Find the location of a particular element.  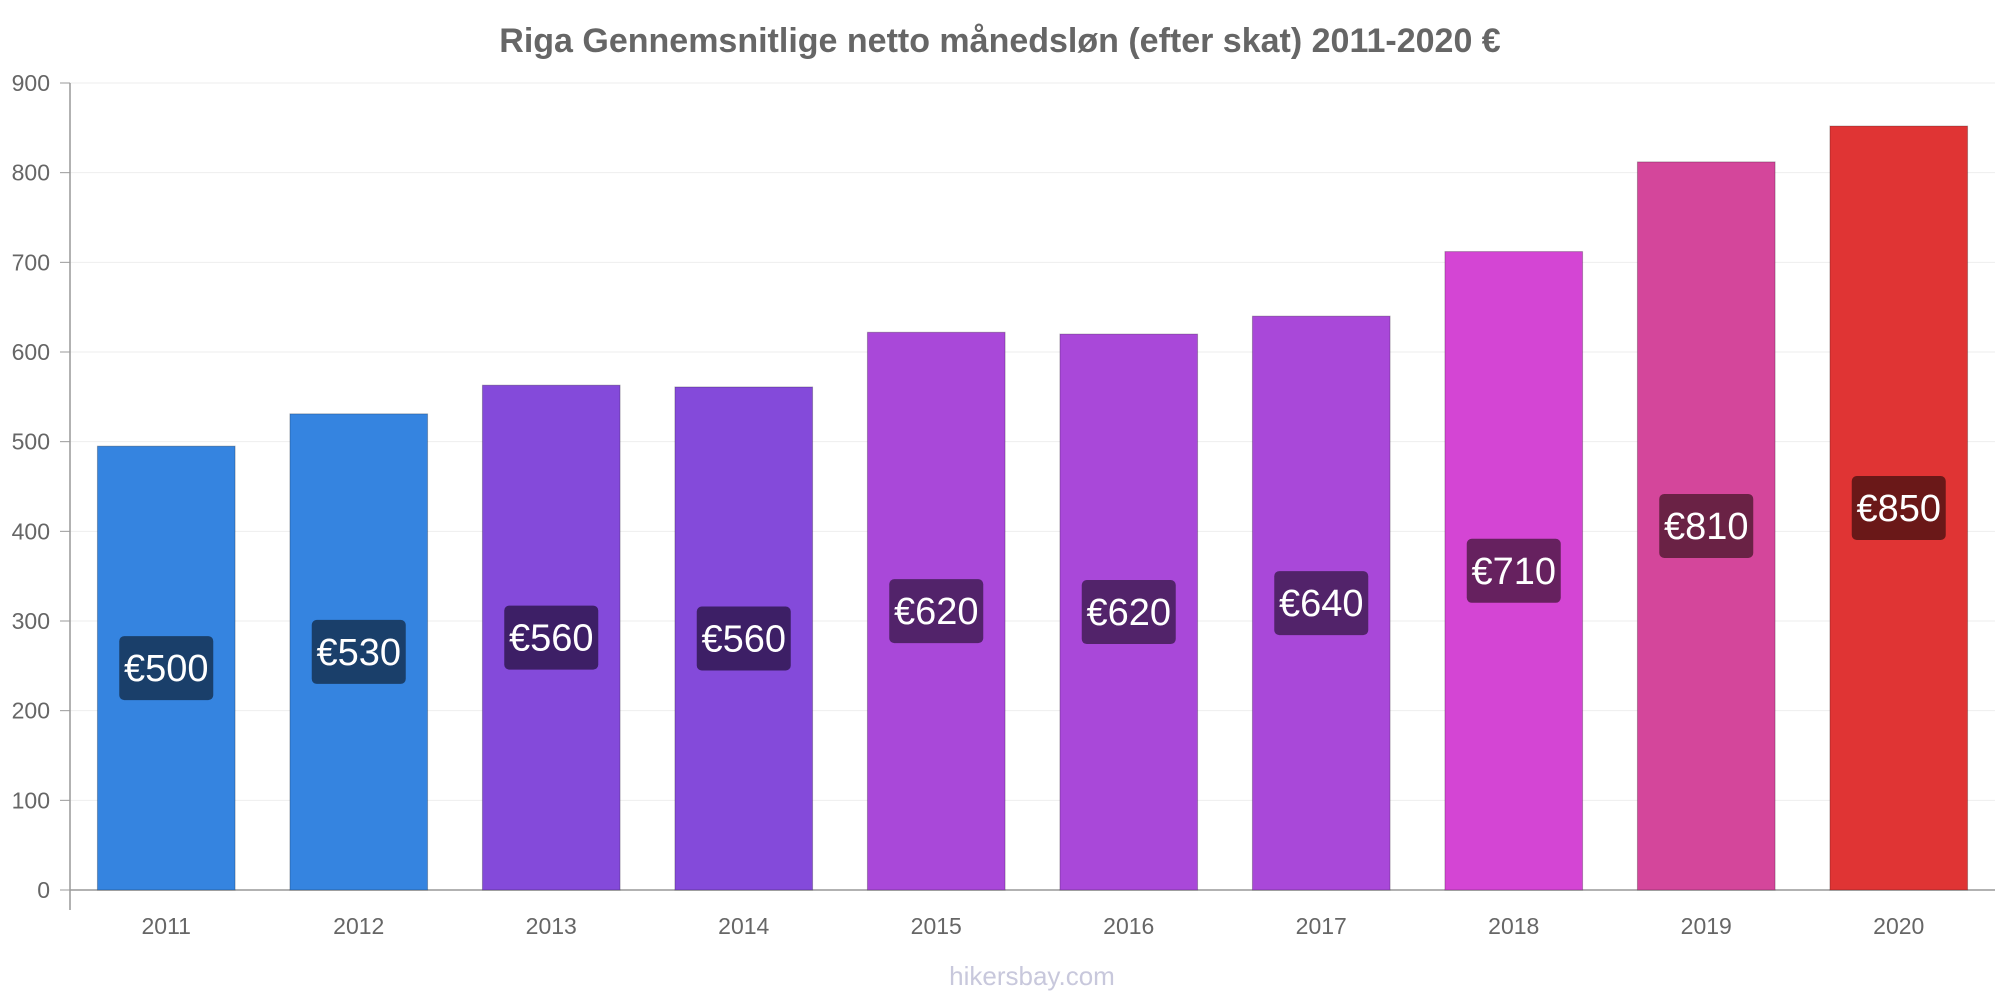

value-label: €500 is located at coordinates (166, 669).